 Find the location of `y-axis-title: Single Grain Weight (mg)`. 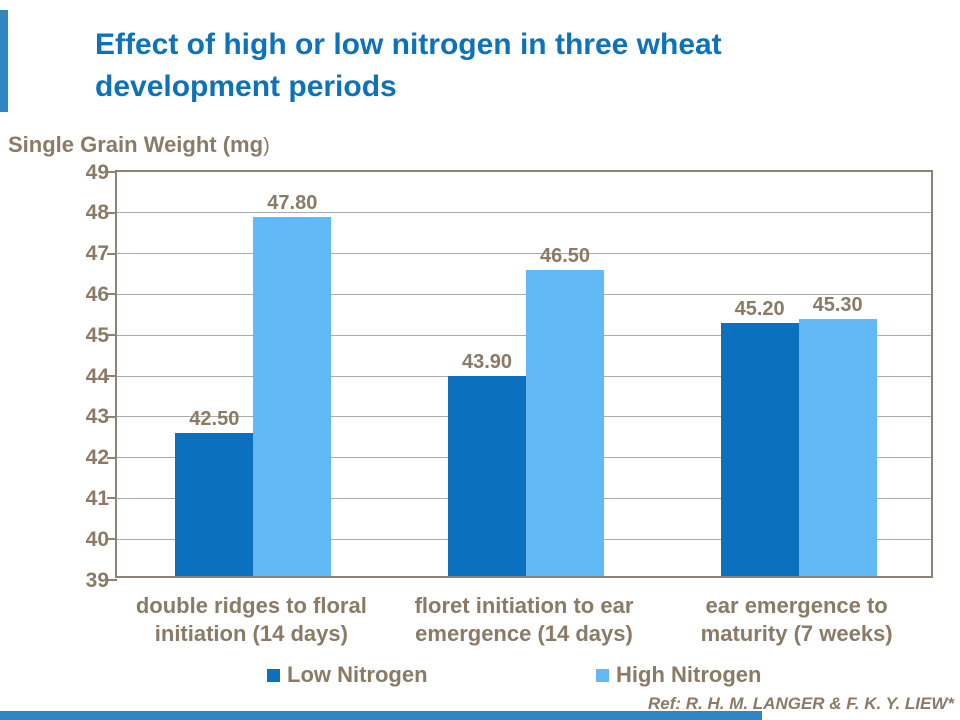

y-axis-title: Single Grain Weight (mg) is located at coordinates (139, 145).